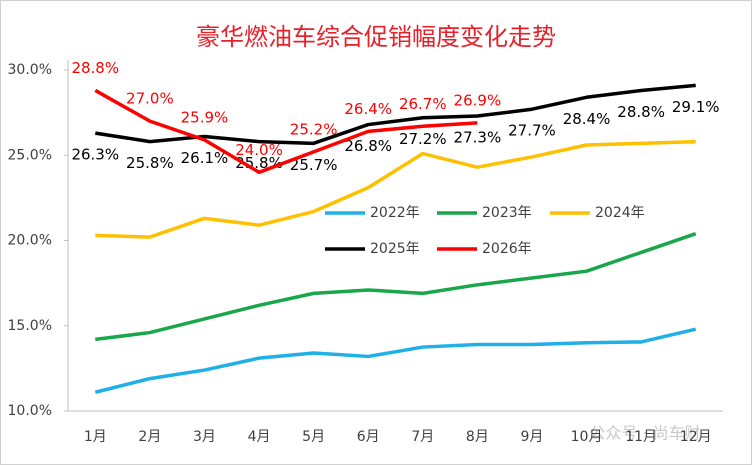 The image size is (752, 465). I want to click on data-label: 26.4%, so click(368, 109).